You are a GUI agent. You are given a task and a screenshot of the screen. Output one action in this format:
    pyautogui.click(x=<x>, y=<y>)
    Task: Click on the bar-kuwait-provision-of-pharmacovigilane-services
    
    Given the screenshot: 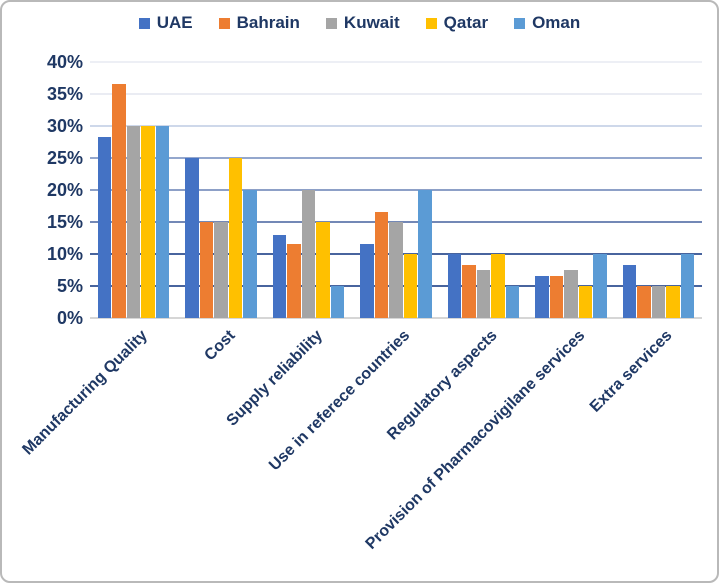 What is the action you would take?
    pyautogui.click(x=571, y=294)
    